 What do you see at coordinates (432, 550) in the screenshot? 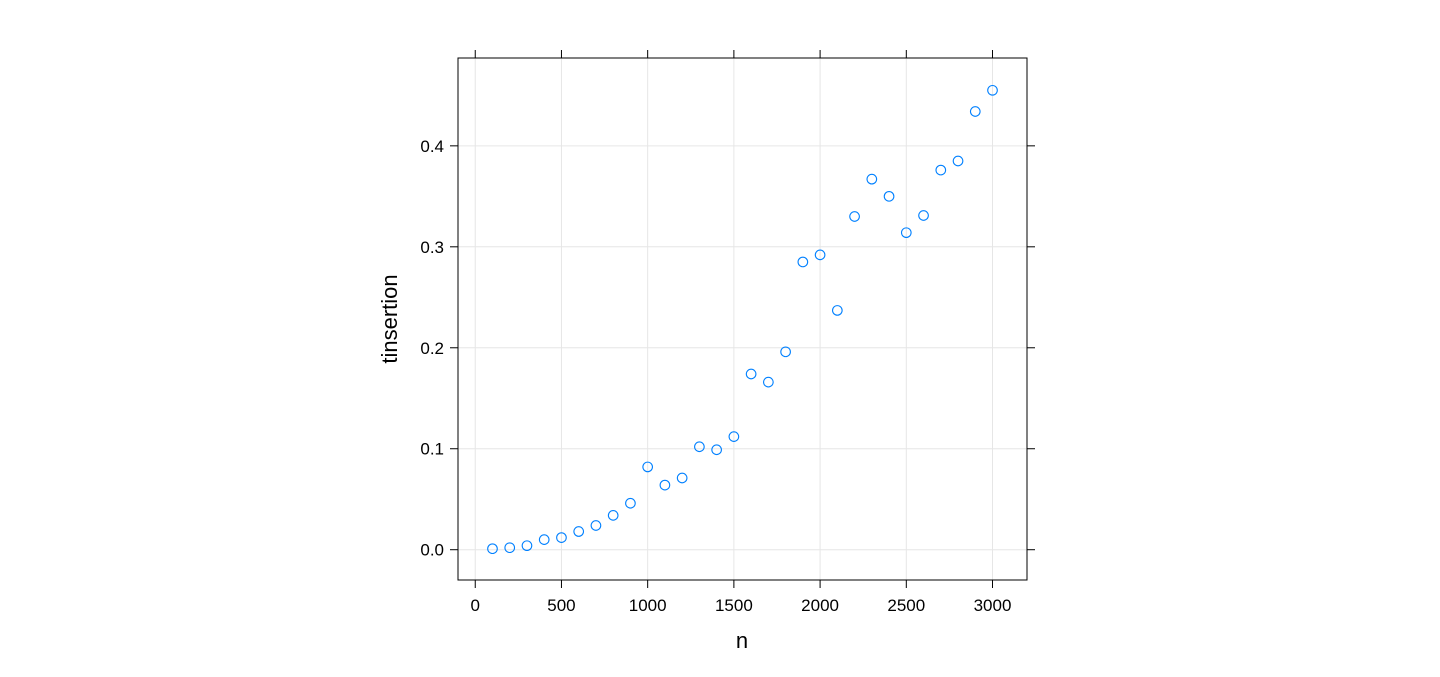
I see `y-tick-label: 0.0` at bounding box center [432, 550].